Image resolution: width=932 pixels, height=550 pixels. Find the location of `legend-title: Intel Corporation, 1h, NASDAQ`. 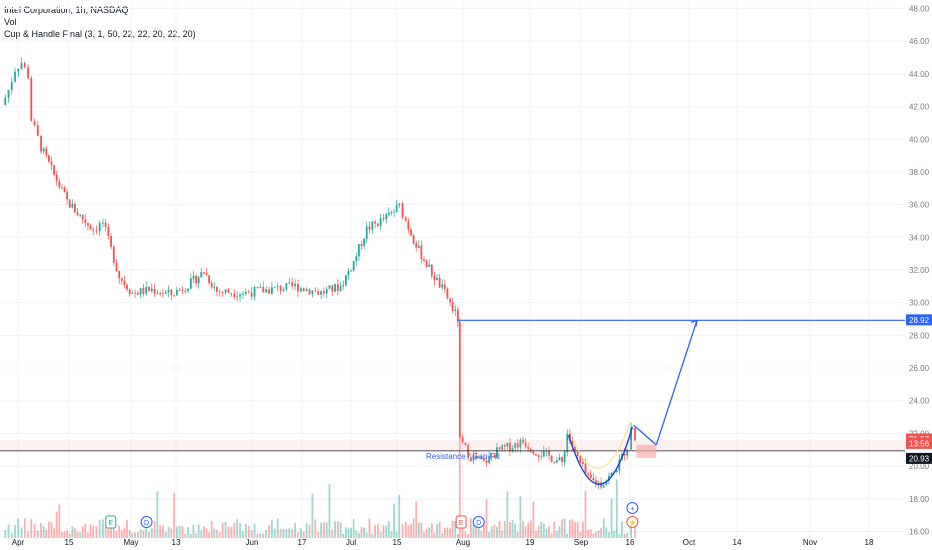

legend-title: Intel Corporation, 1h, NASDAQ is located at coordinates (66, 10).